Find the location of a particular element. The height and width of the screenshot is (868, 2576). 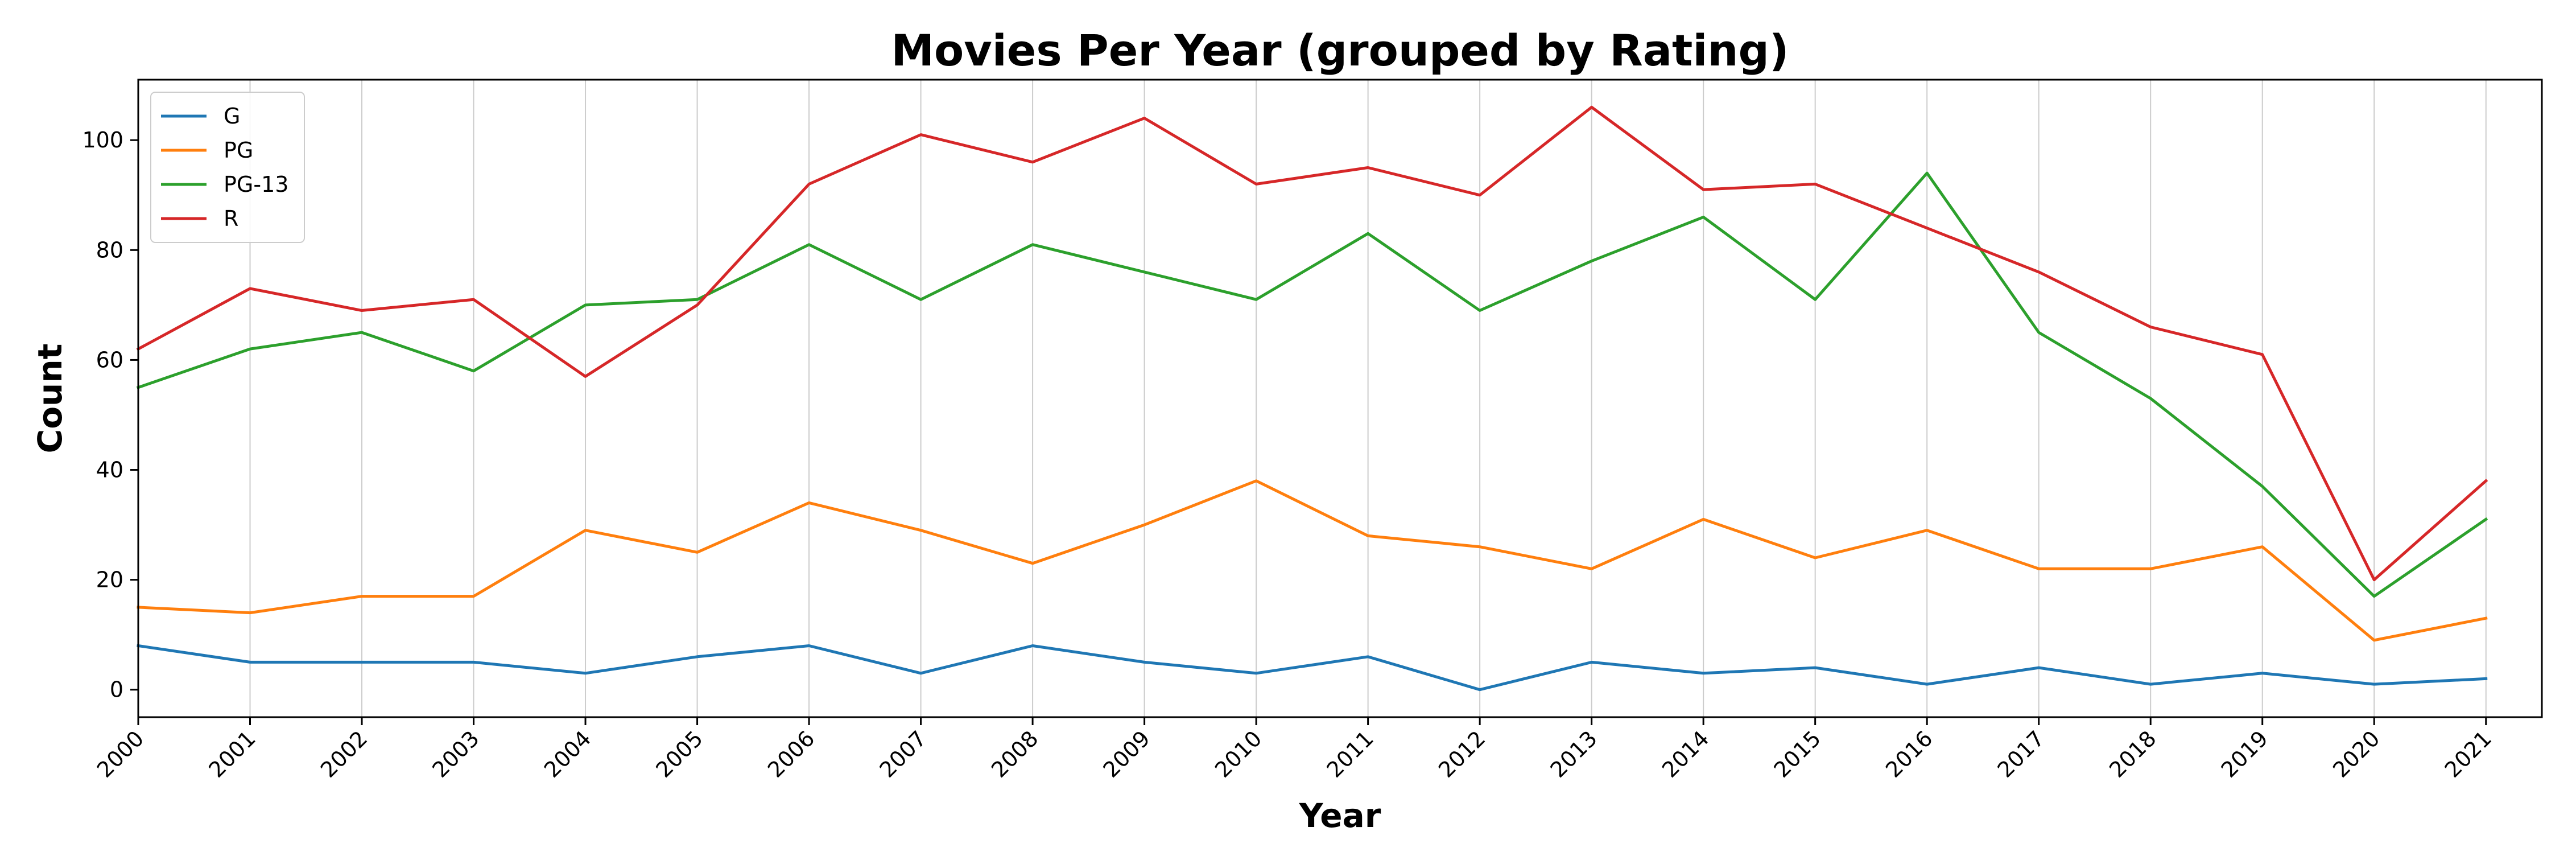

legend: G PG PG-13 R is located at coordinates (228, 167).